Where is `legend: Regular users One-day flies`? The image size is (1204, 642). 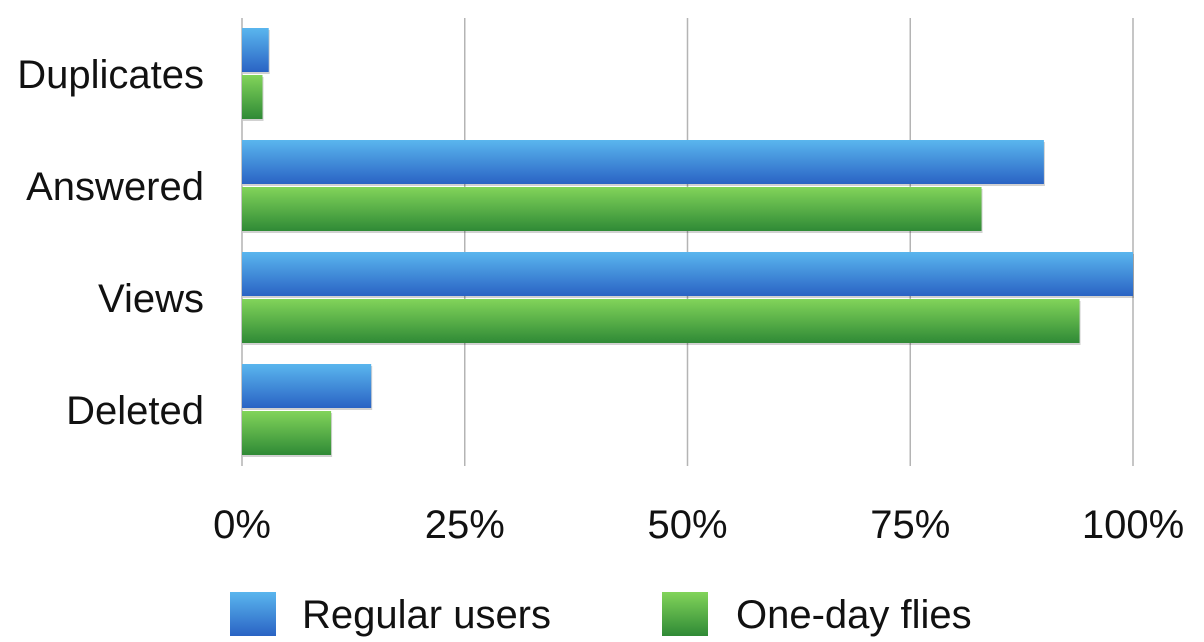
legend: Regular users One-day flies is located at coordinates (601, 614).